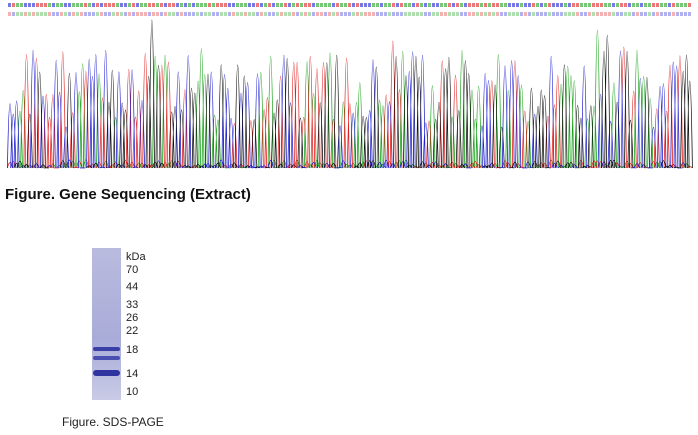  I want to click on marker-label: 18, so click(132, 350).